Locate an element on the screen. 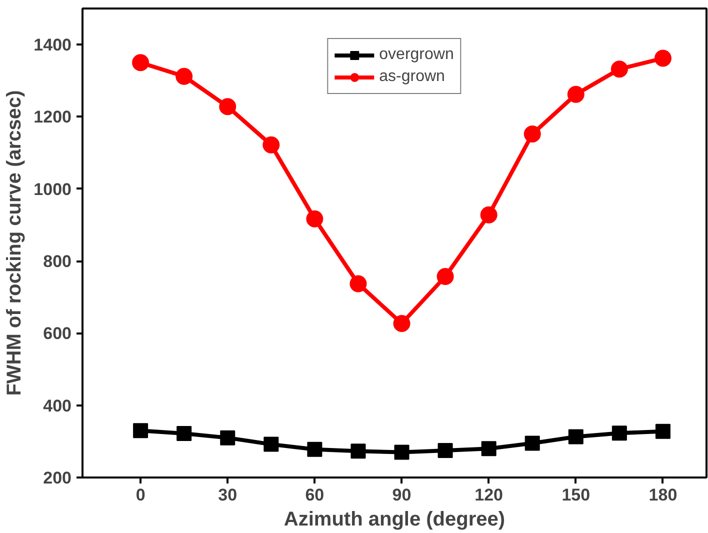 The height and width of the screenshot is (533, 708). legend-label: as-grown is located at coordinates (412, 77).